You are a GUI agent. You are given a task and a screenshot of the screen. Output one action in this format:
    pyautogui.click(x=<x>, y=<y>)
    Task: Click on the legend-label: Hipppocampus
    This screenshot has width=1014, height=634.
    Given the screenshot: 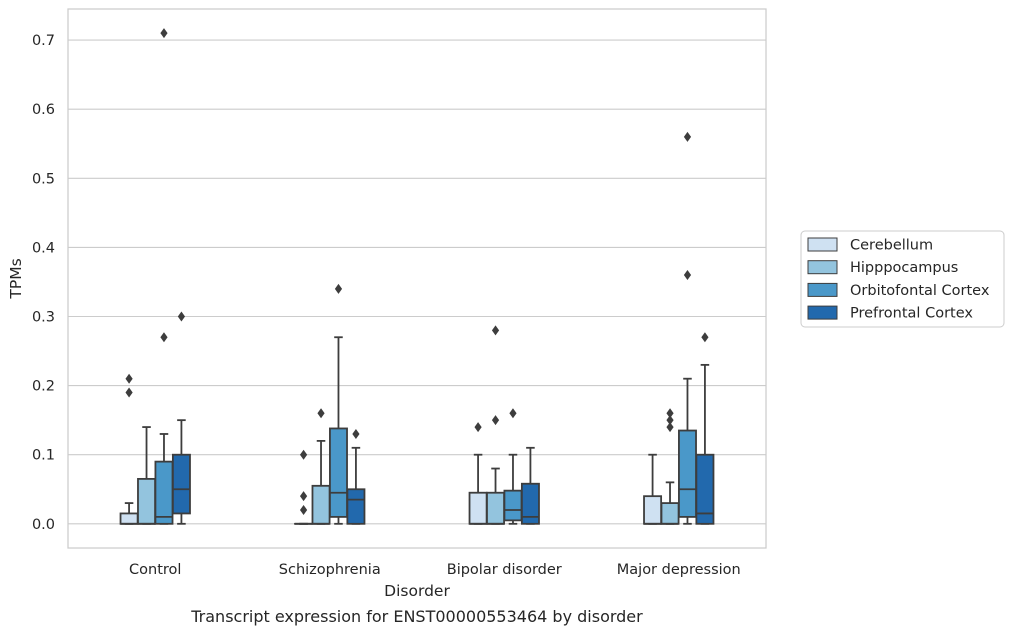 What is the action you would take?
    pyautogui.click(x=904, y=268)
    